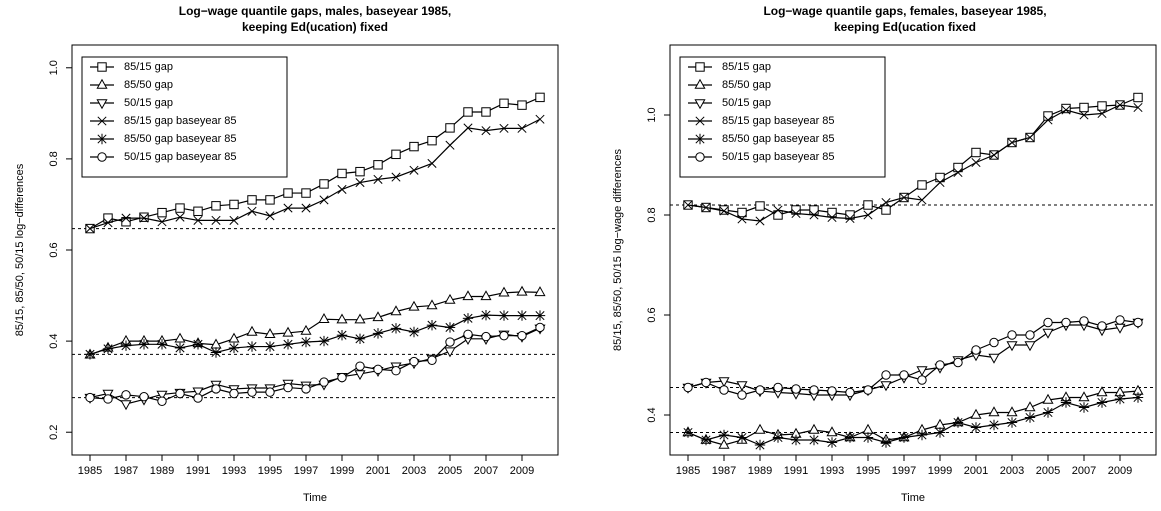 The width and height of the screenshot is (1161, 511). I want to click on x-tick-label: 1985, so click(688, 471).